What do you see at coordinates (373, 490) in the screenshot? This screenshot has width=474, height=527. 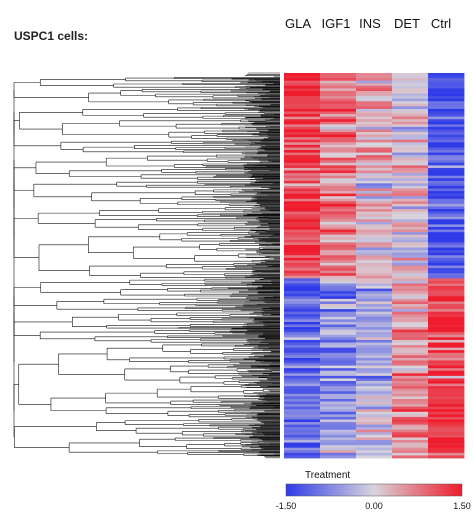 I see `color-legend: Treatment -1.50 0.00 1.50` at bounding box center [373, 490].